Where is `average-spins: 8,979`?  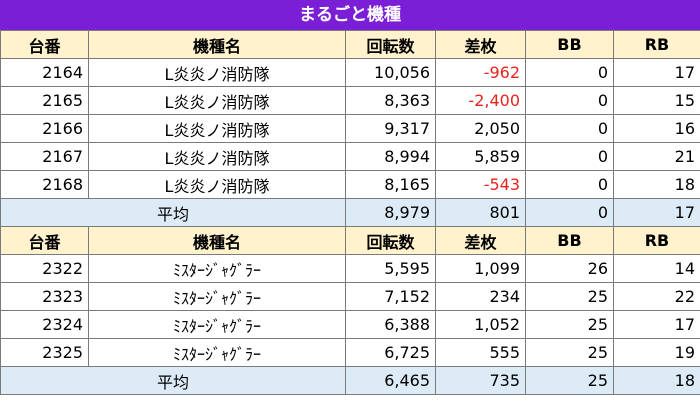 average-spins: 8,979 is located at coordinates (390, 212).